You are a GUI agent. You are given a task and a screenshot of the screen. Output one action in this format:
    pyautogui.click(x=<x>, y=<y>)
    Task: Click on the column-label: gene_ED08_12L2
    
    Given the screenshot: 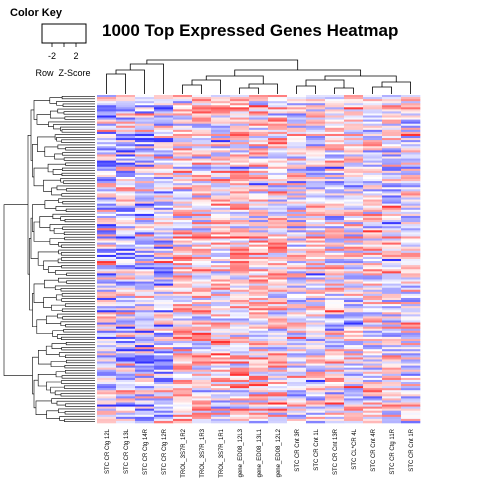 What is the action you would take?
    pyautogui.click(x=279, y=452)
    